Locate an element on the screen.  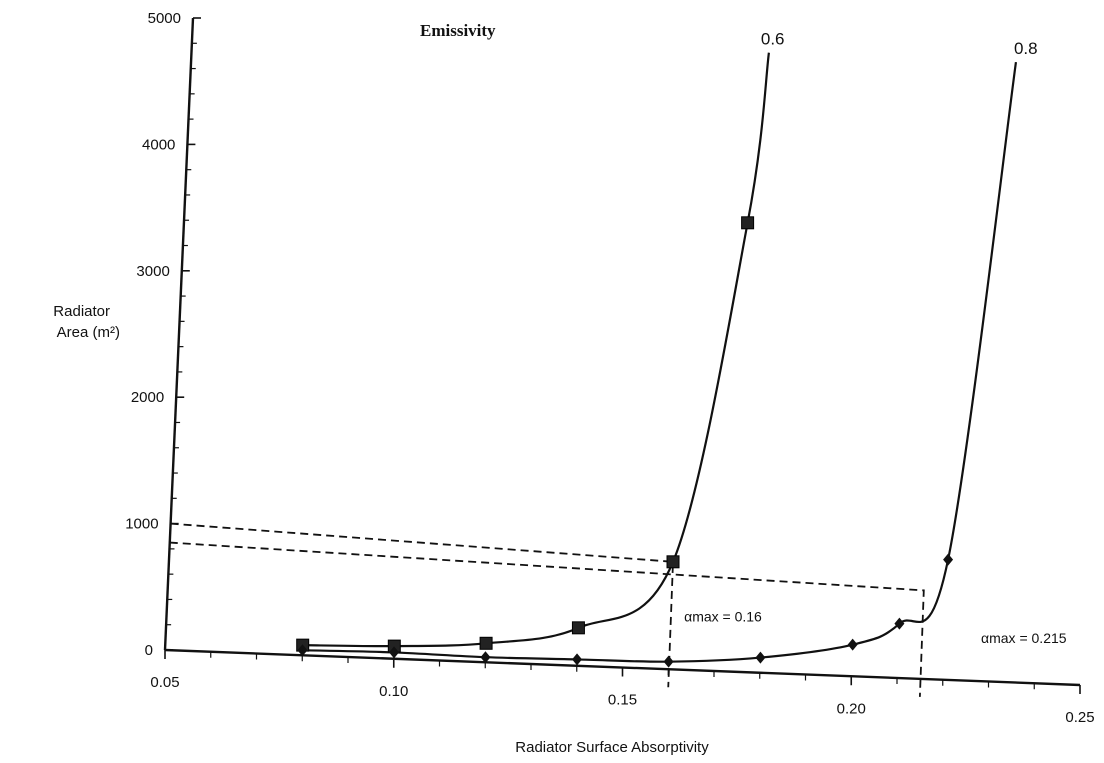
y-axis-title-line1: Radiator is located at coordinates (81, 311).